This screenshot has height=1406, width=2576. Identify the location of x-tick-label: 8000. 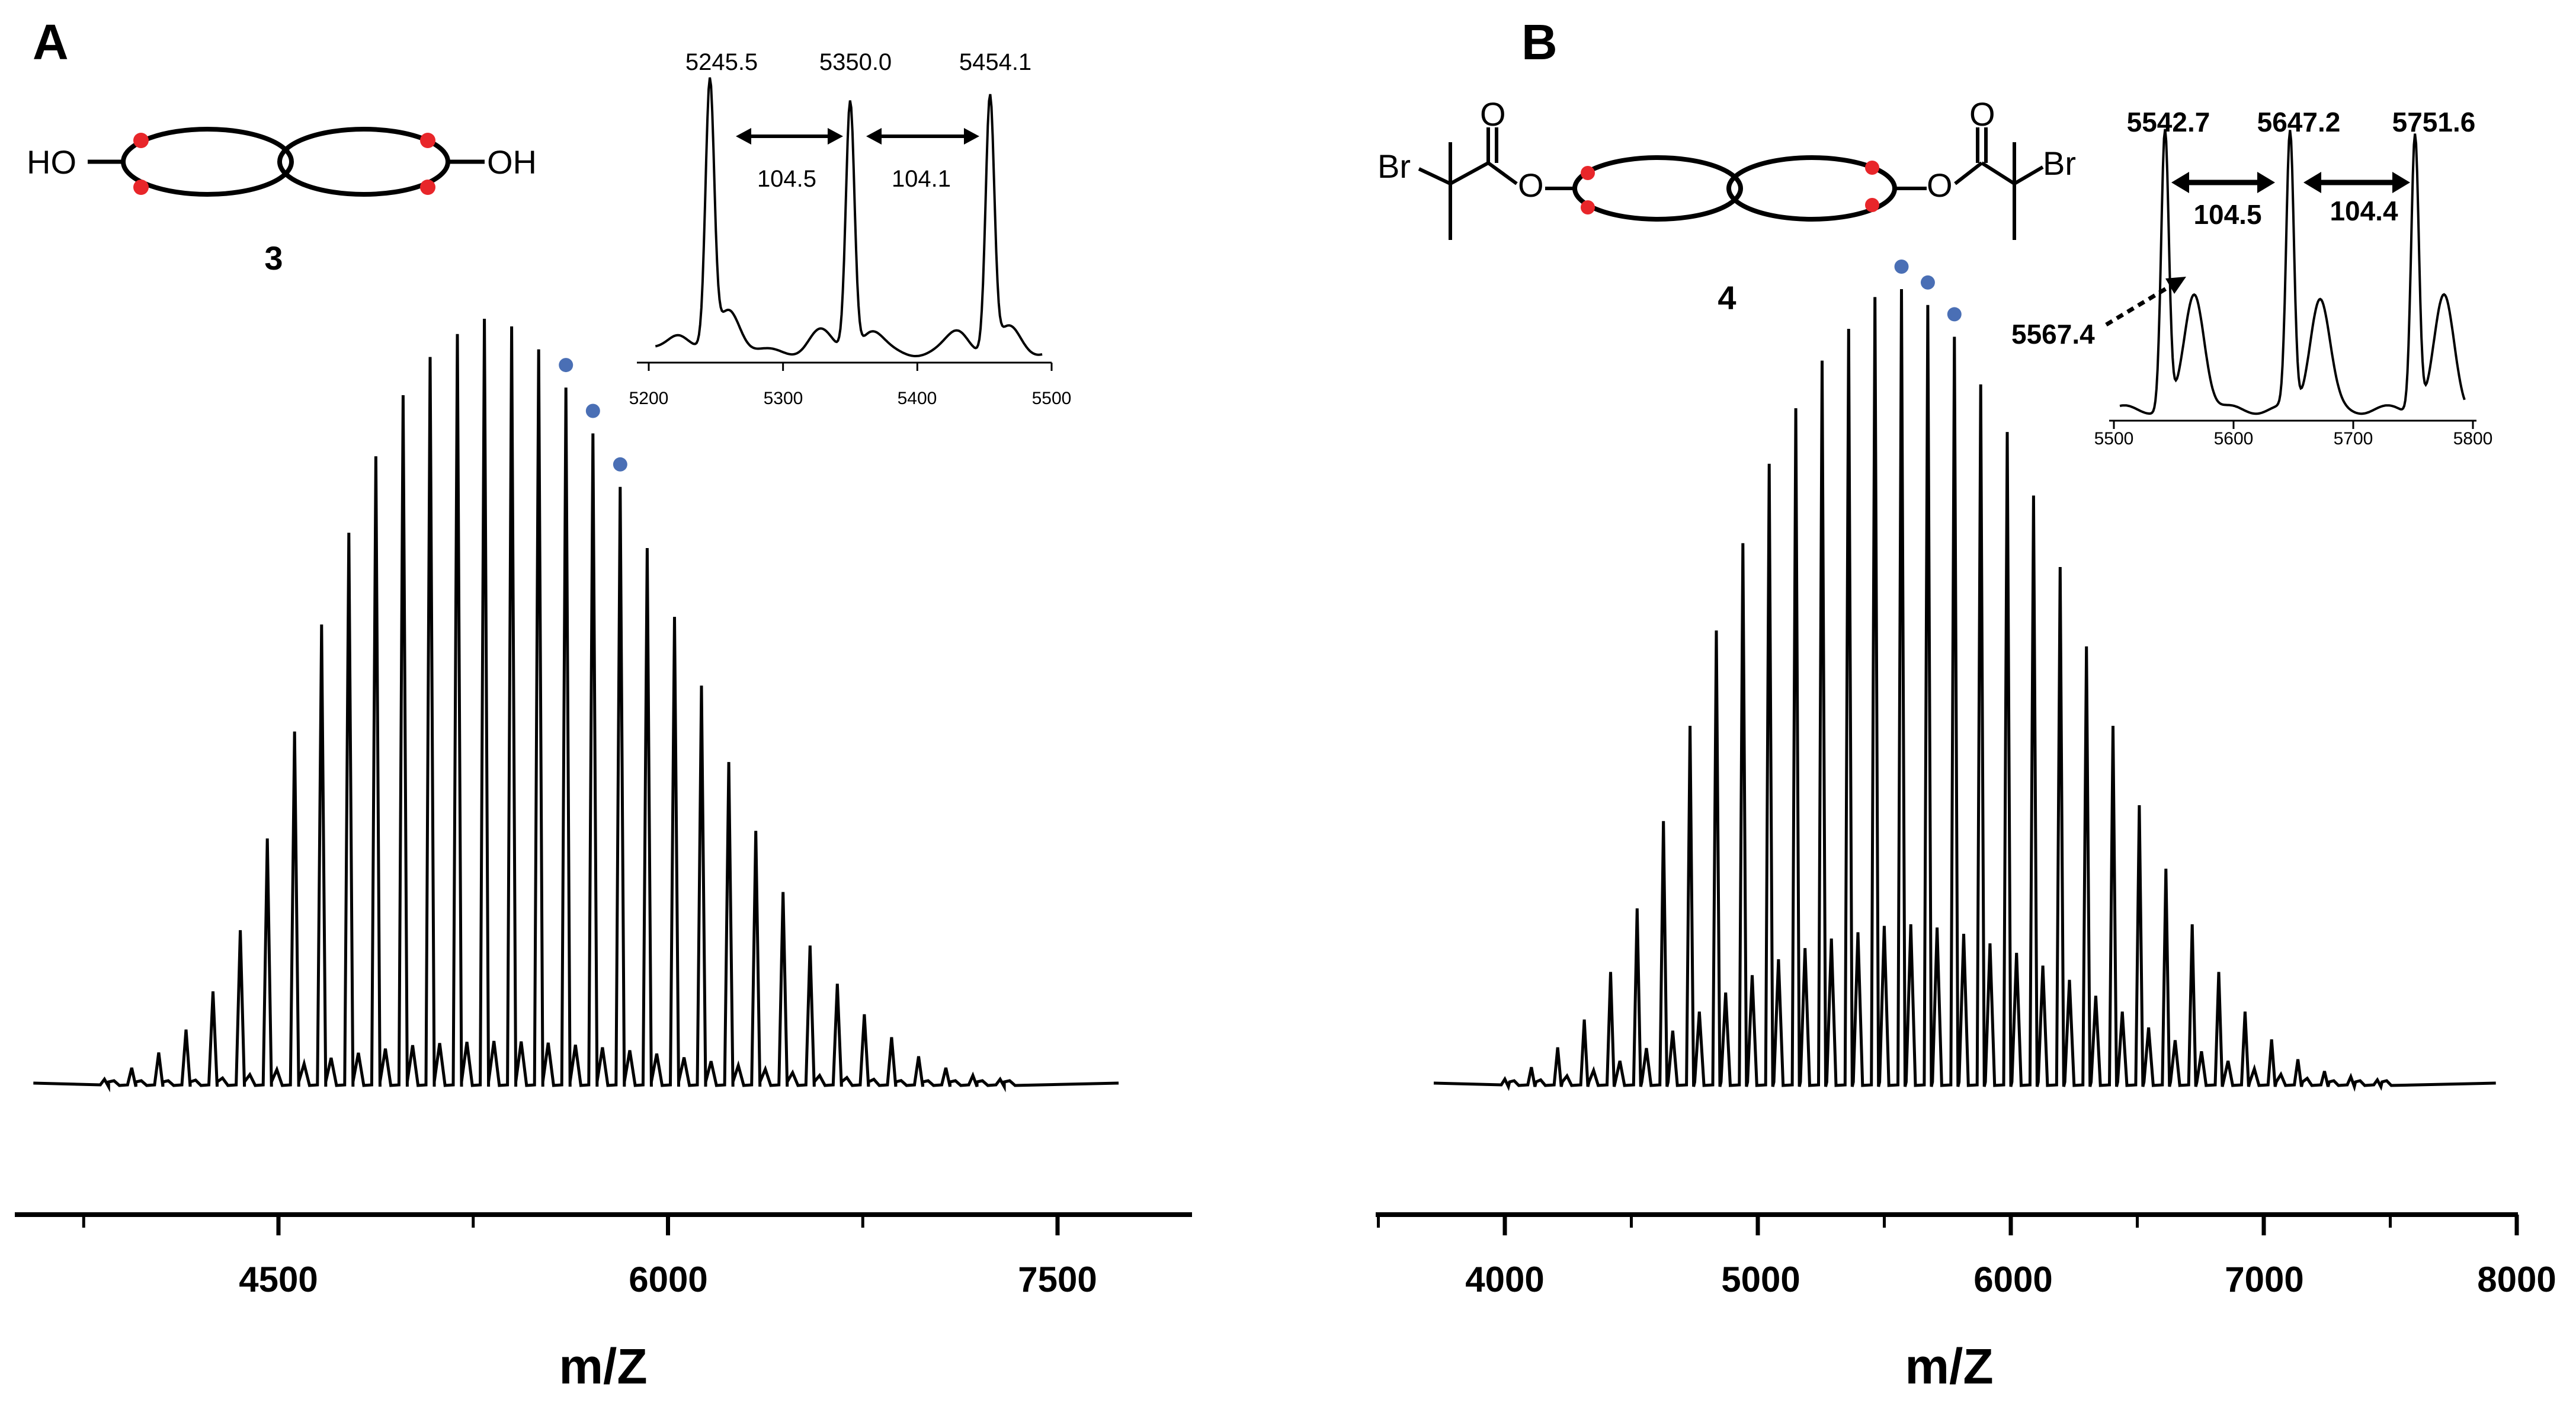
(2516, 1279).